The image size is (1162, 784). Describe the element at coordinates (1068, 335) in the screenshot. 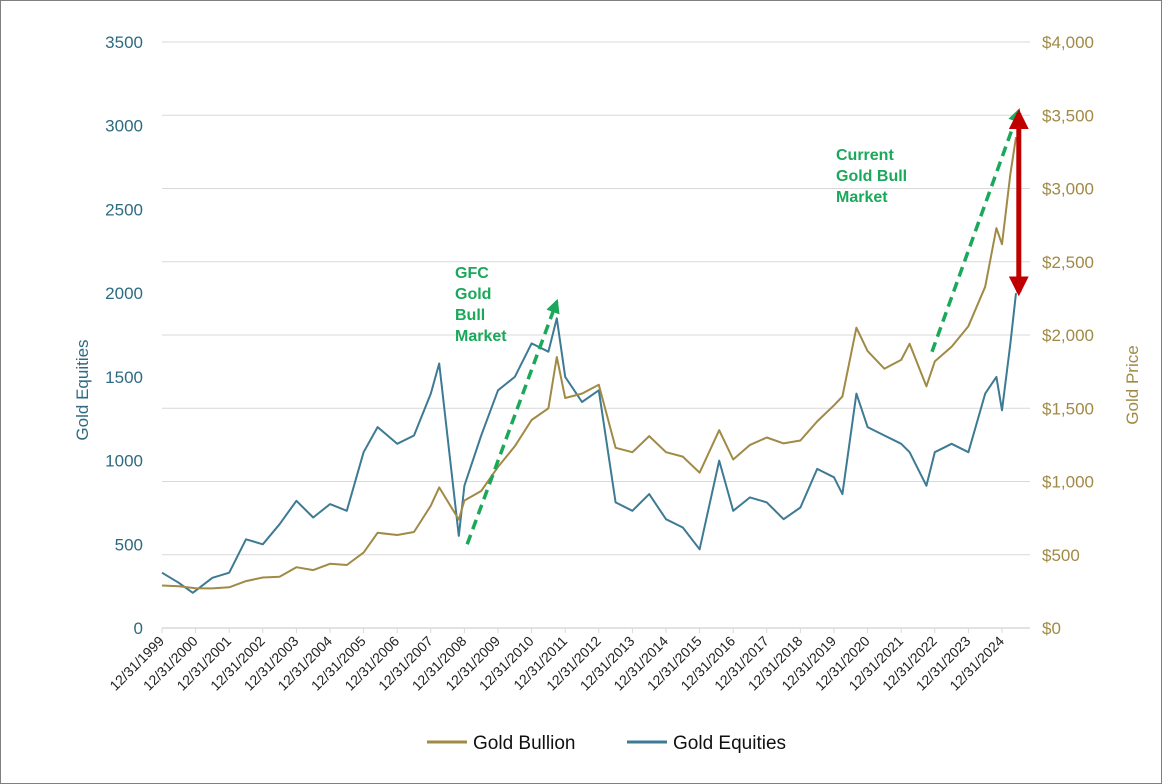

I see `right-axis-tick-label: $2,000` at that location.